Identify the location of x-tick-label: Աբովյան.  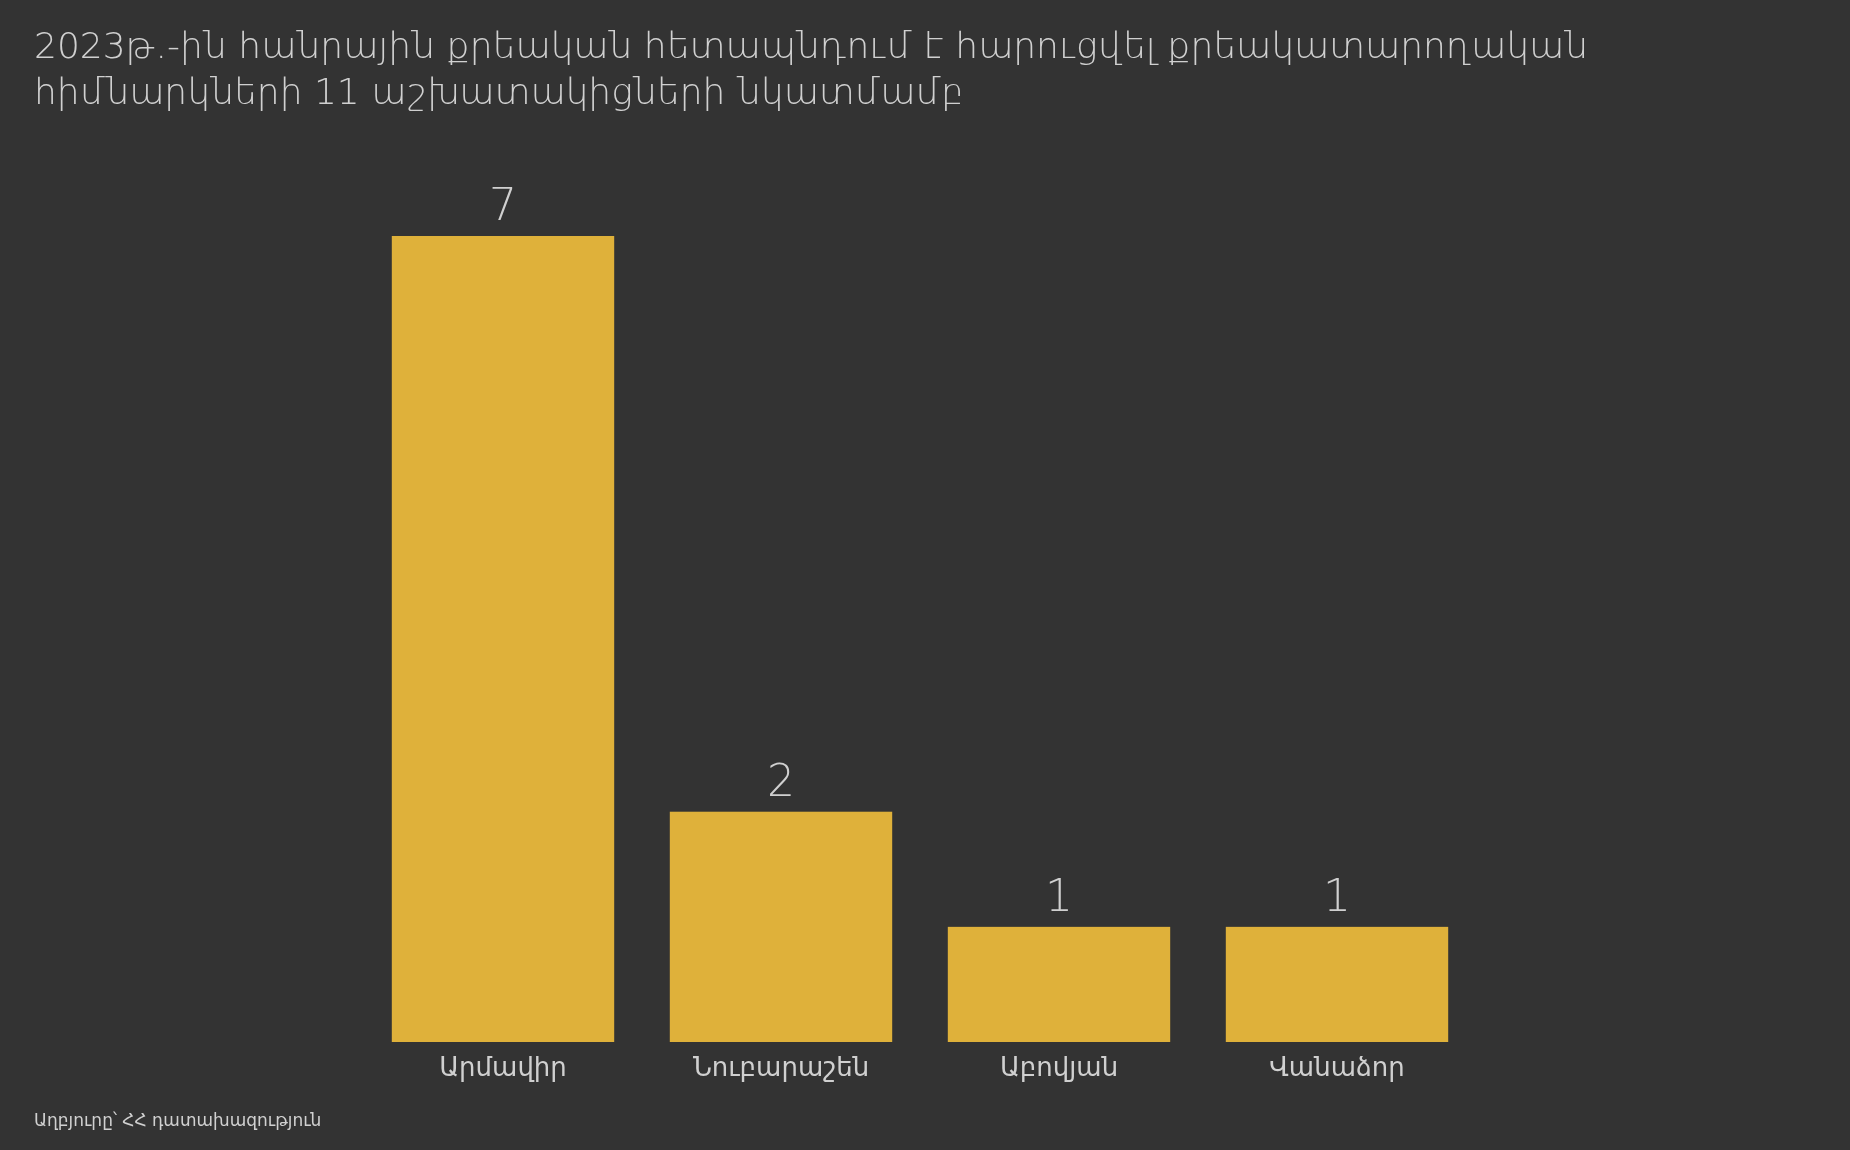
(1059, 1067).